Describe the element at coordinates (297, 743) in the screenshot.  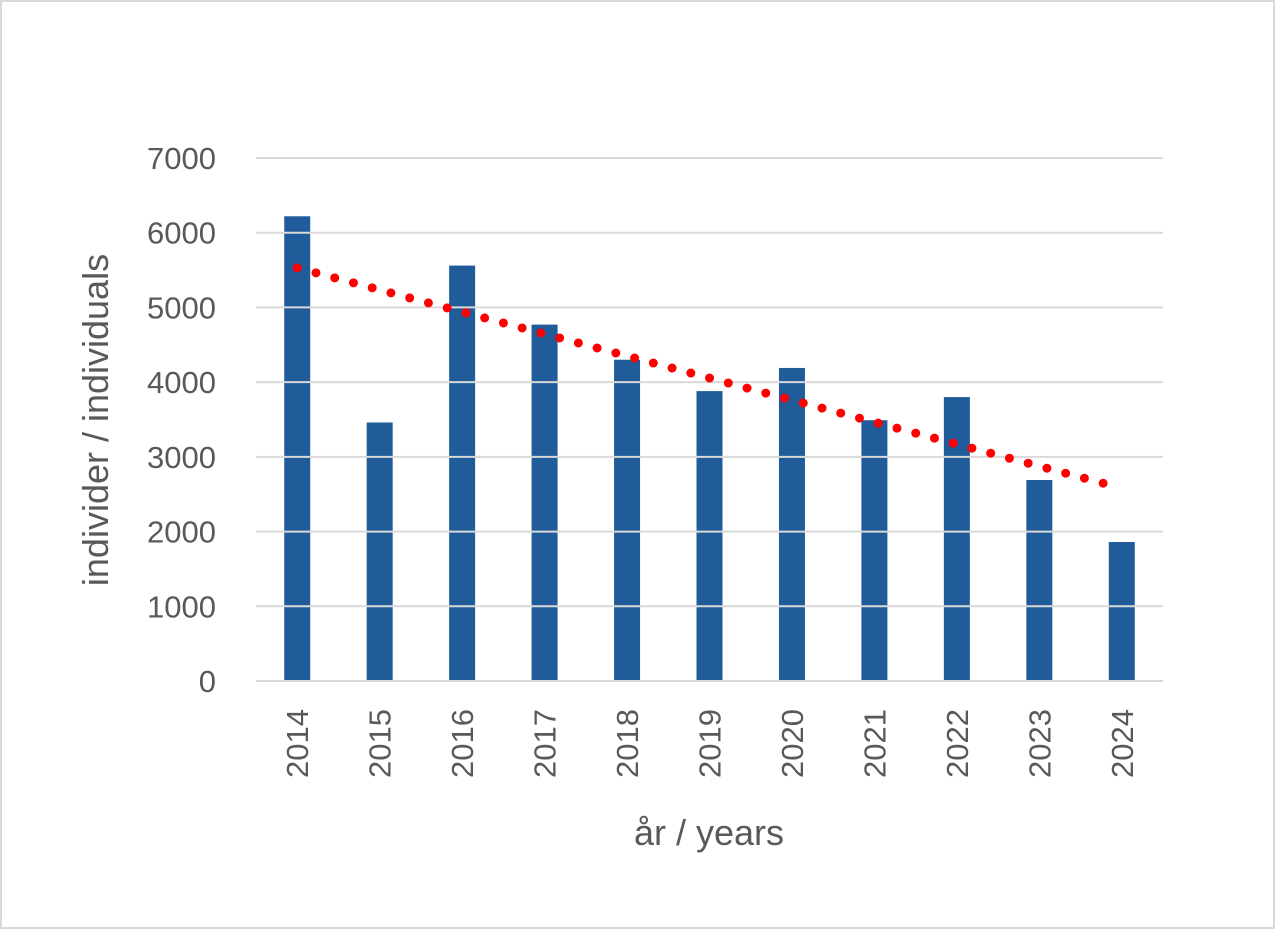
I see `x-tick-label: 2014` at that location.